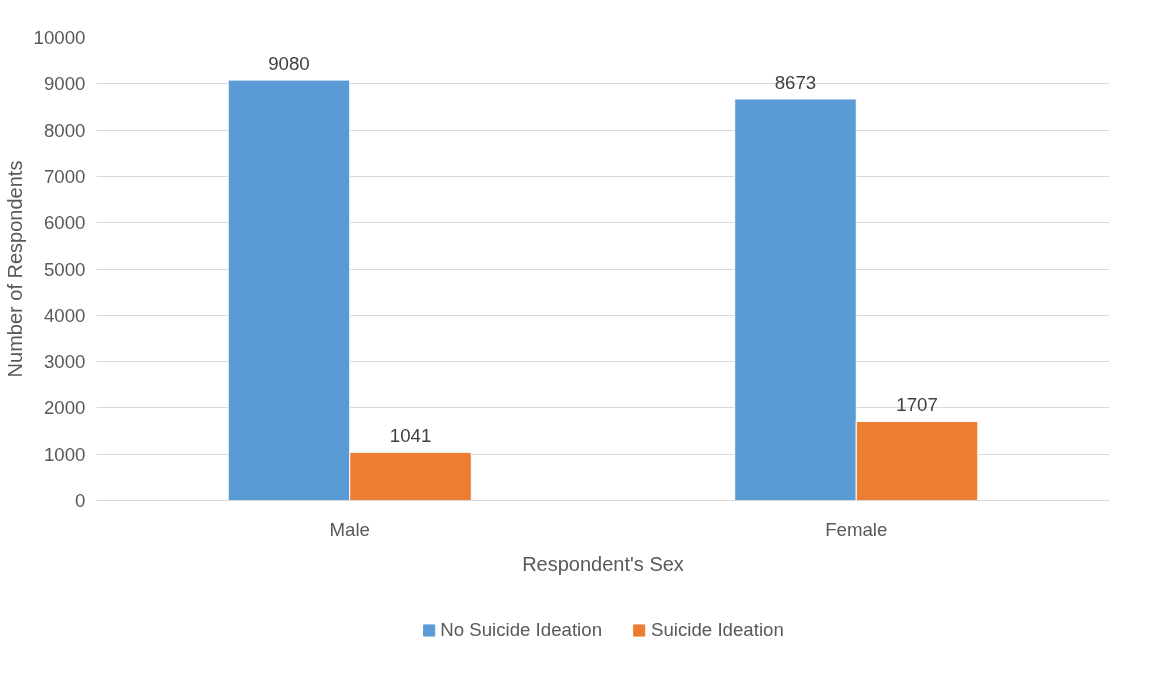 This screenshot has height=677, width=1151. Describe the element at coordinates (717, 630) in the screenshot. I see `legend-label: Suicide Ideation` at that location.